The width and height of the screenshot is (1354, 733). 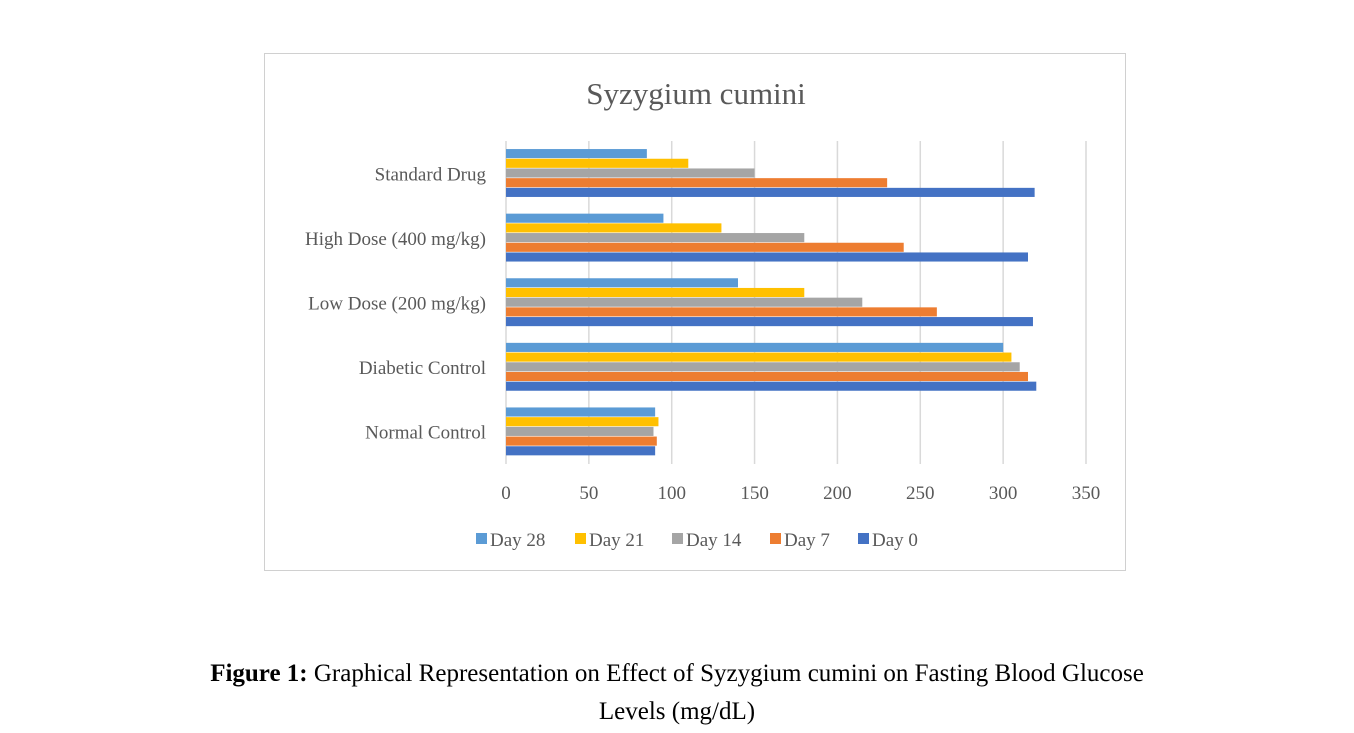 What do you see at coordinates (895, 540) in the screenshot?
I see `legend-label: Day 0` at bounding box center [895, 540].